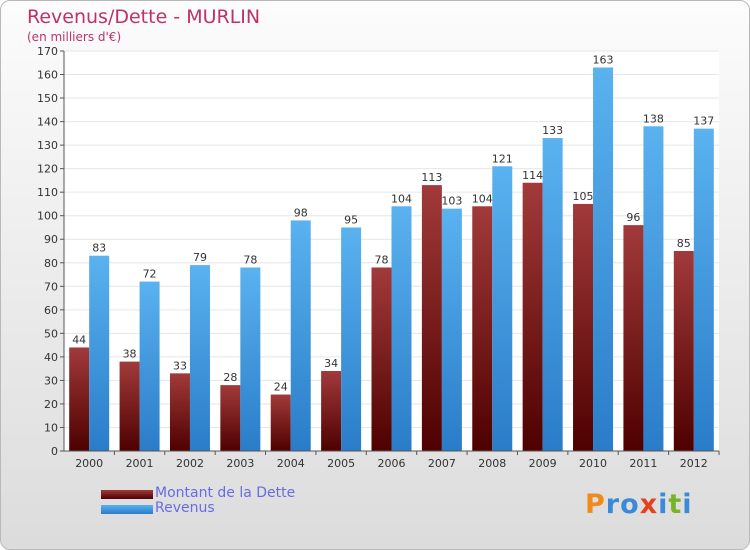 The image size is (750, 550). Describe the element at coordinates (47, 145) in the screenshot. I see `y-tick-label: 130` at that location.